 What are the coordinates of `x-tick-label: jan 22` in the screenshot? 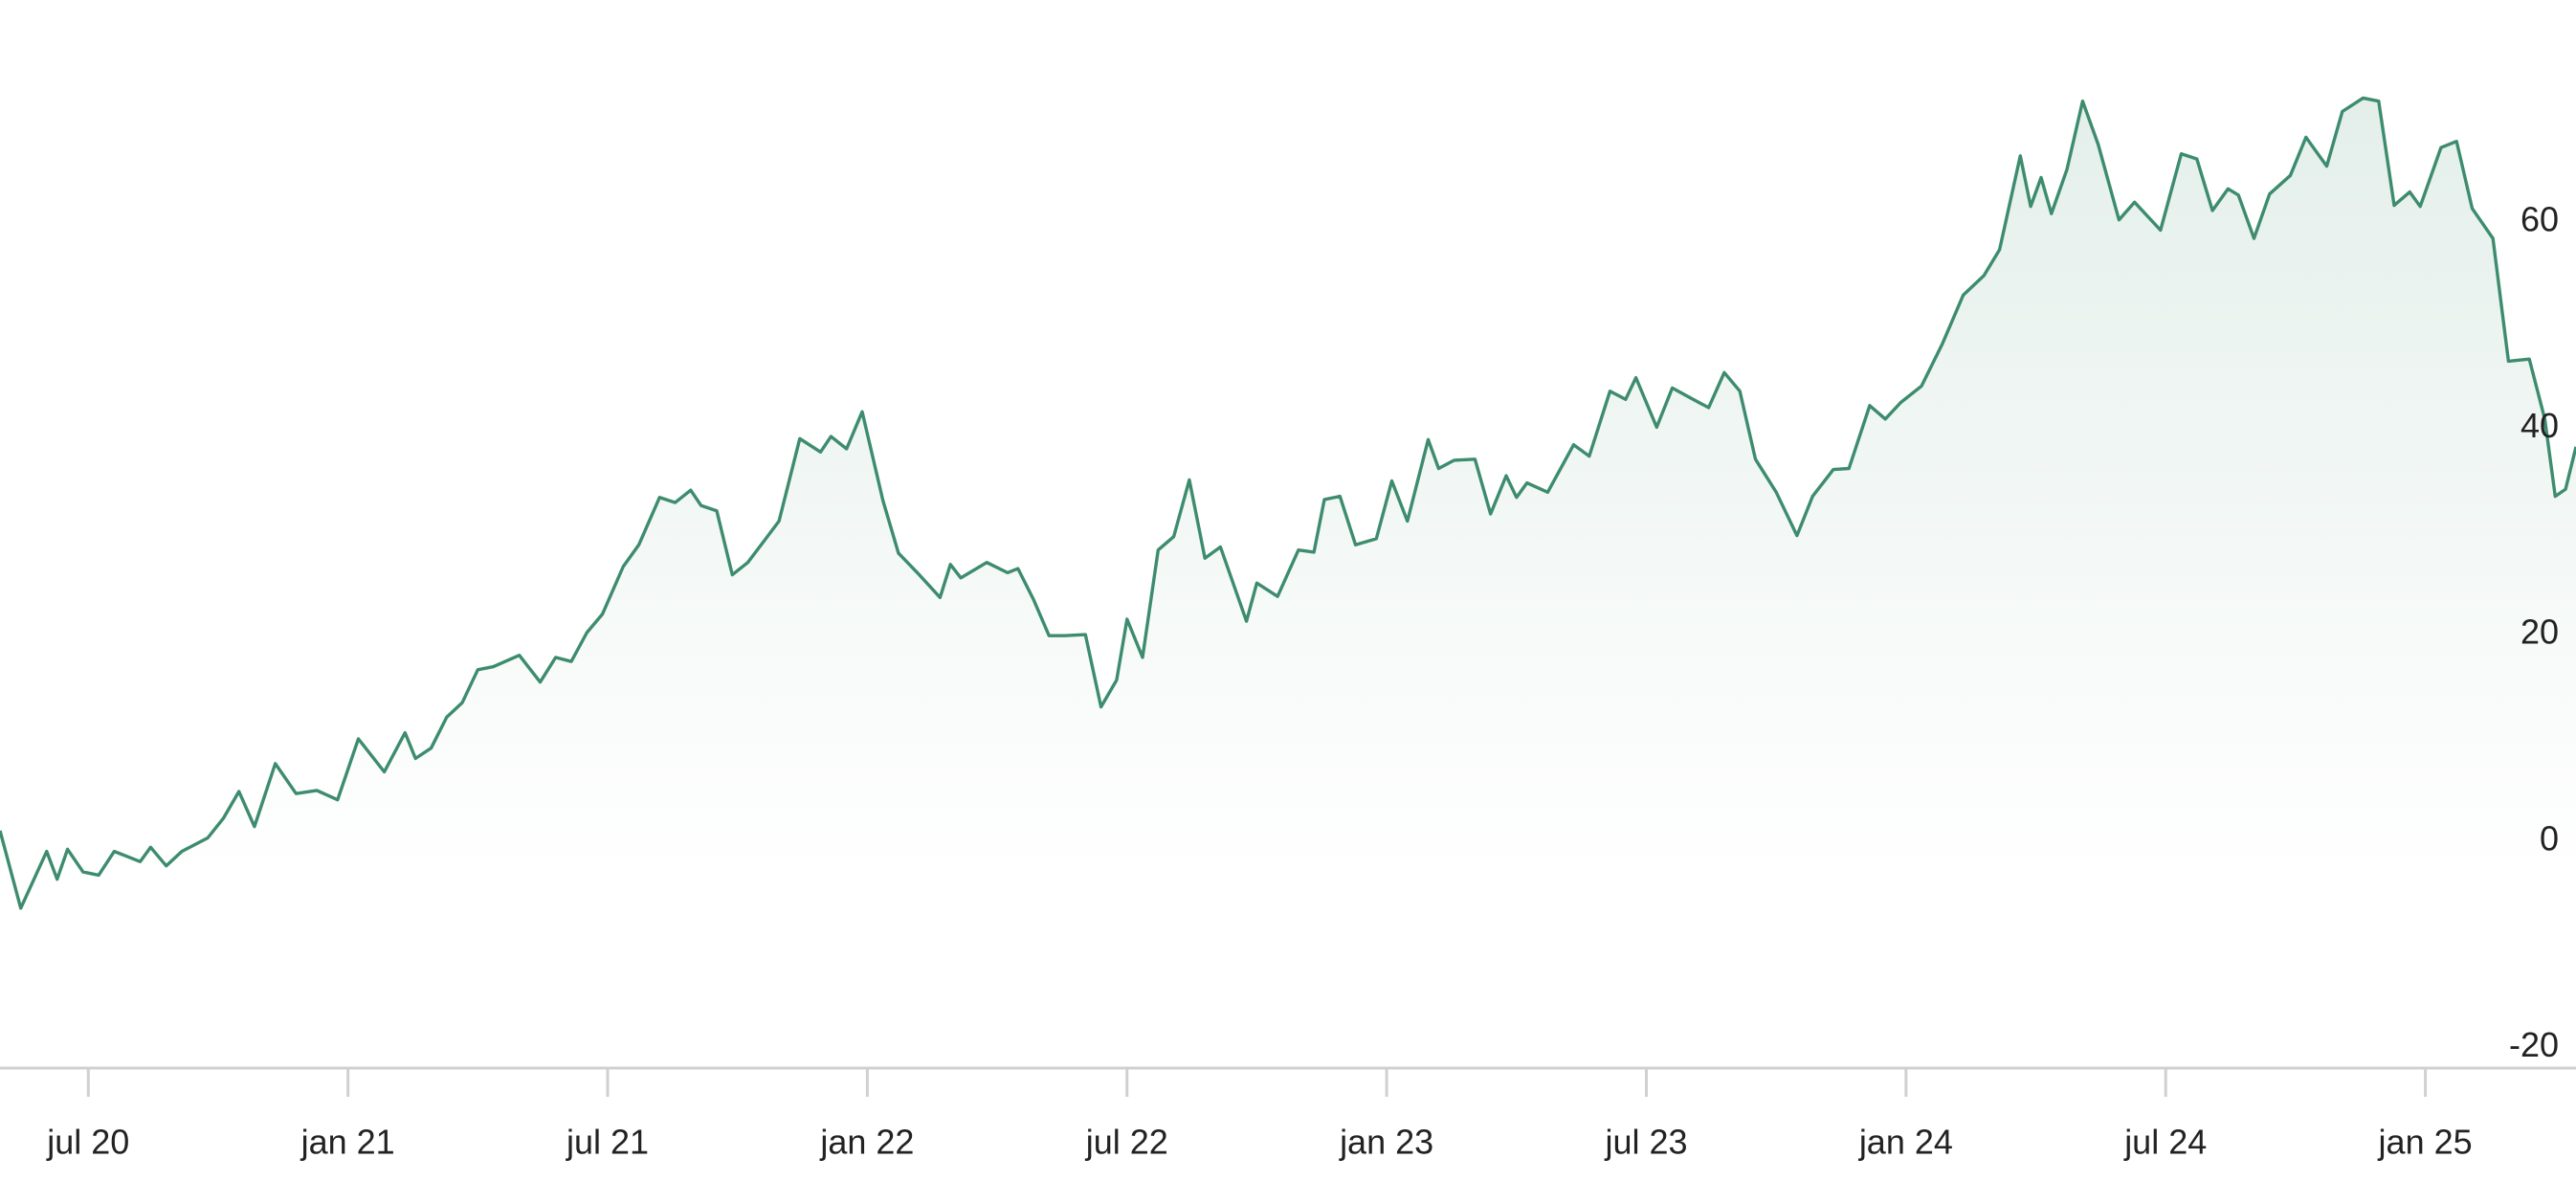 It's located at (866, 1142).